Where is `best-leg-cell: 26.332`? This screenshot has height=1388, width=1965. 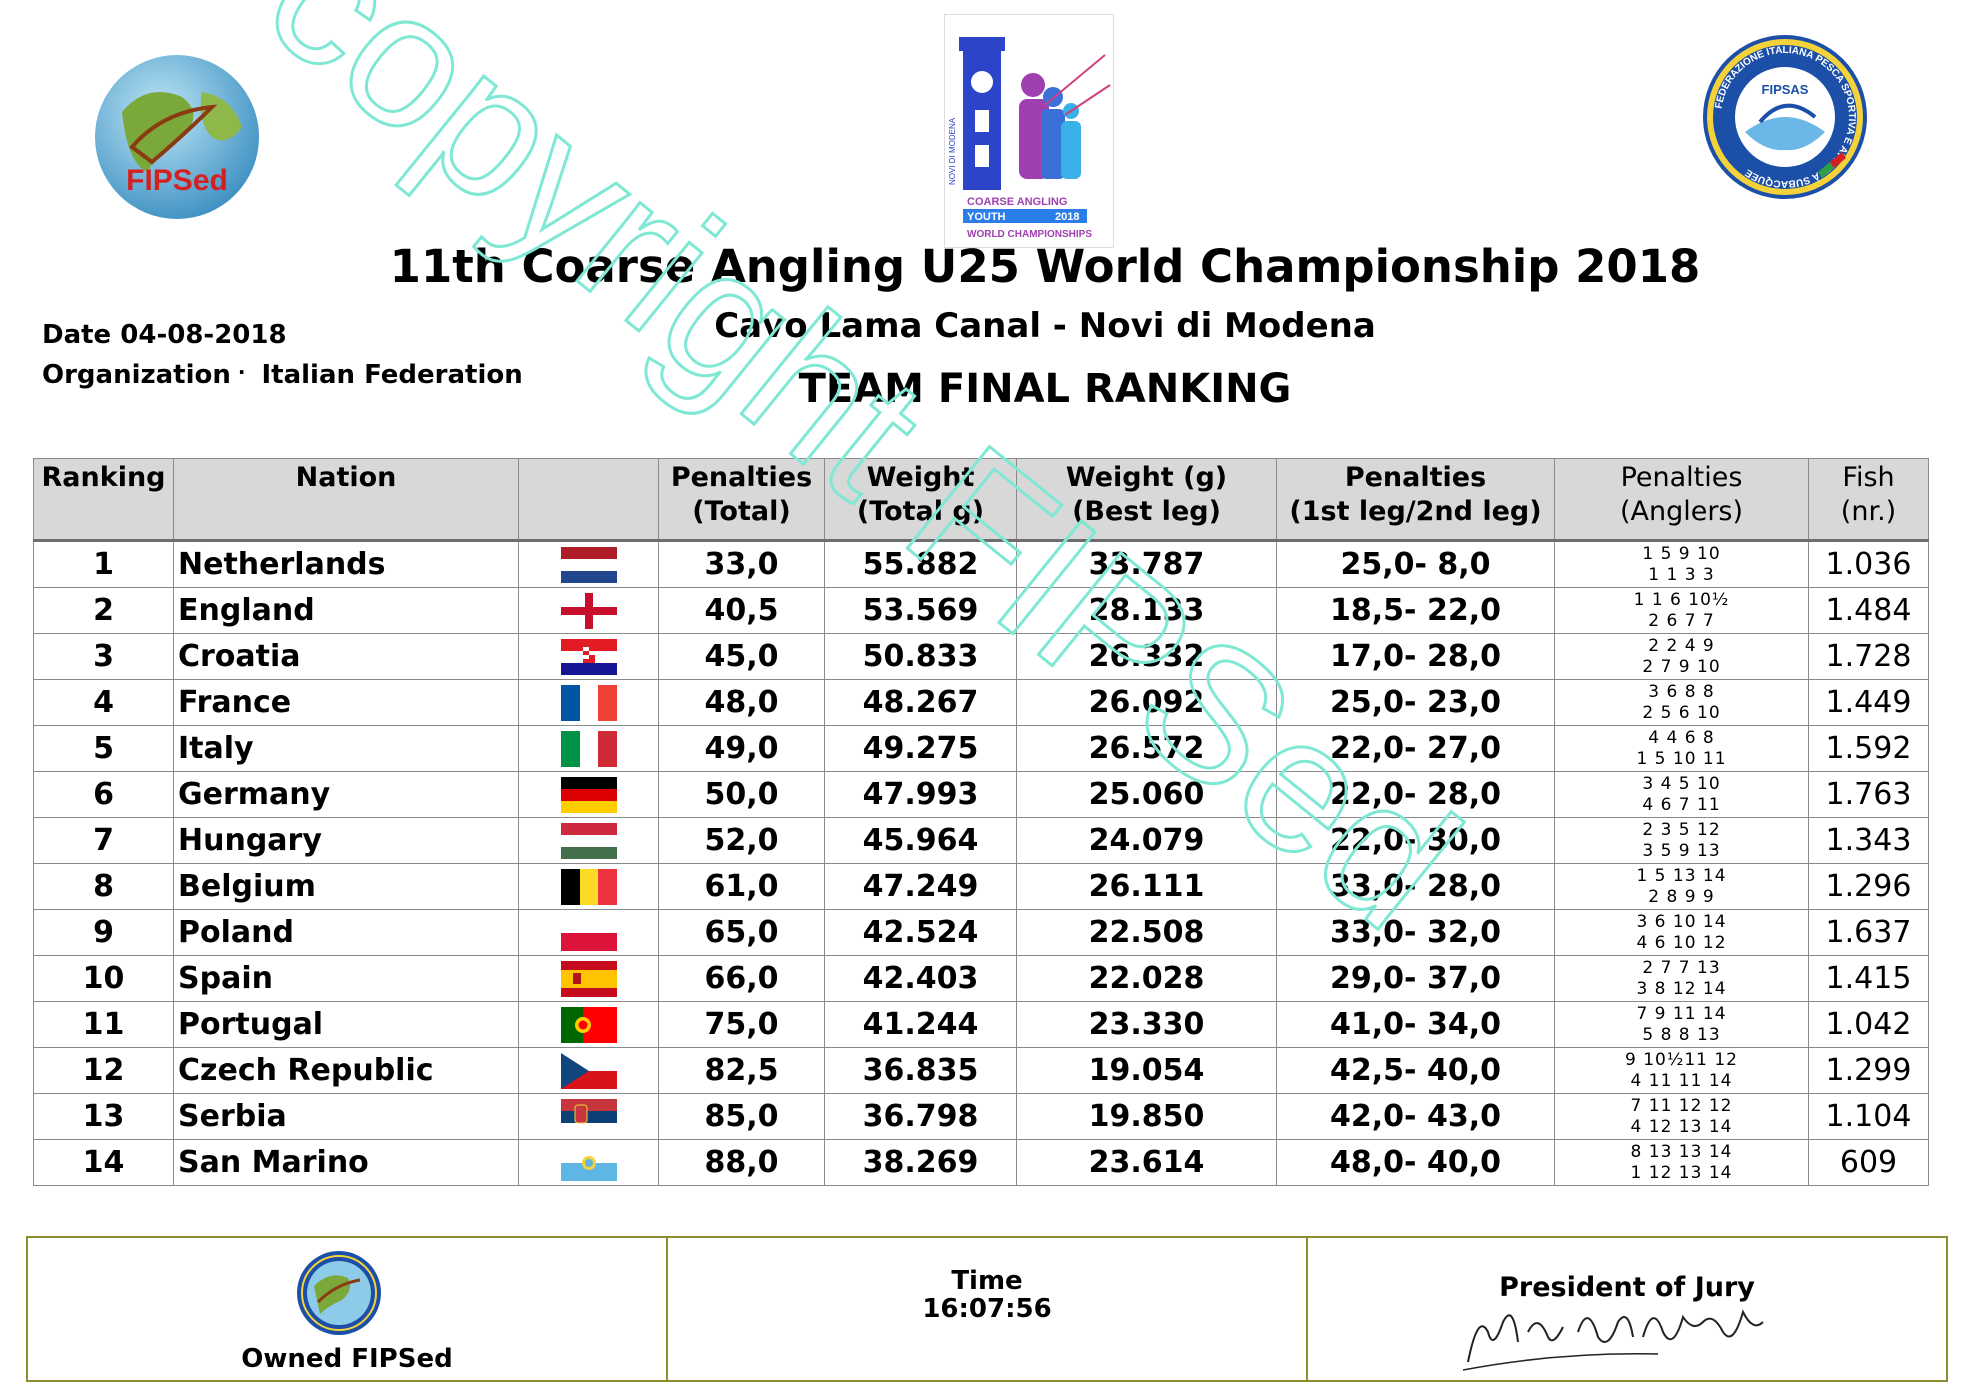
best-leg-cell: 26.332 is located at coordinates (1146, 656).